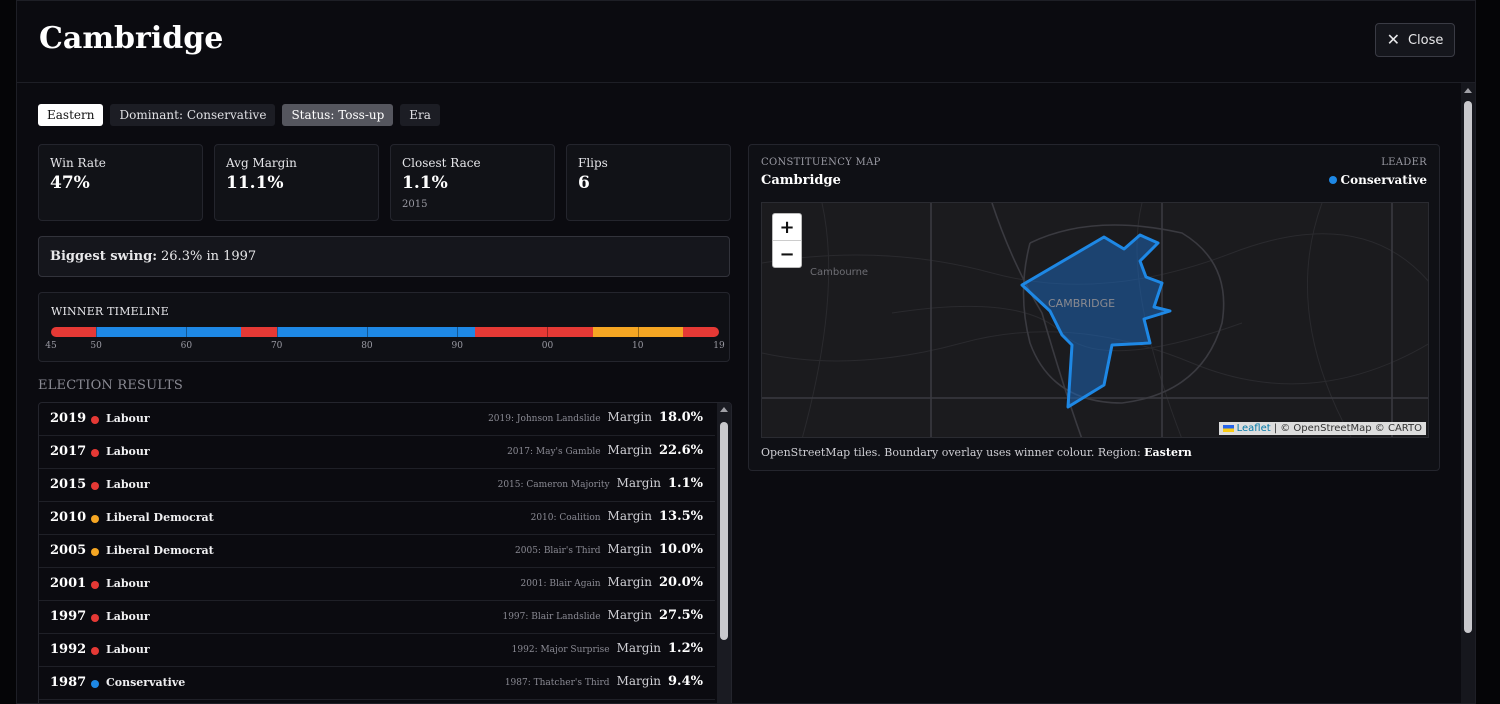 This screenshot has height=704, width=1500. What do you see at coordinates (544, 419) in the screenshot?
I see `result-era: 2019: Johnson Landslide` at bounding box center [544, 419].